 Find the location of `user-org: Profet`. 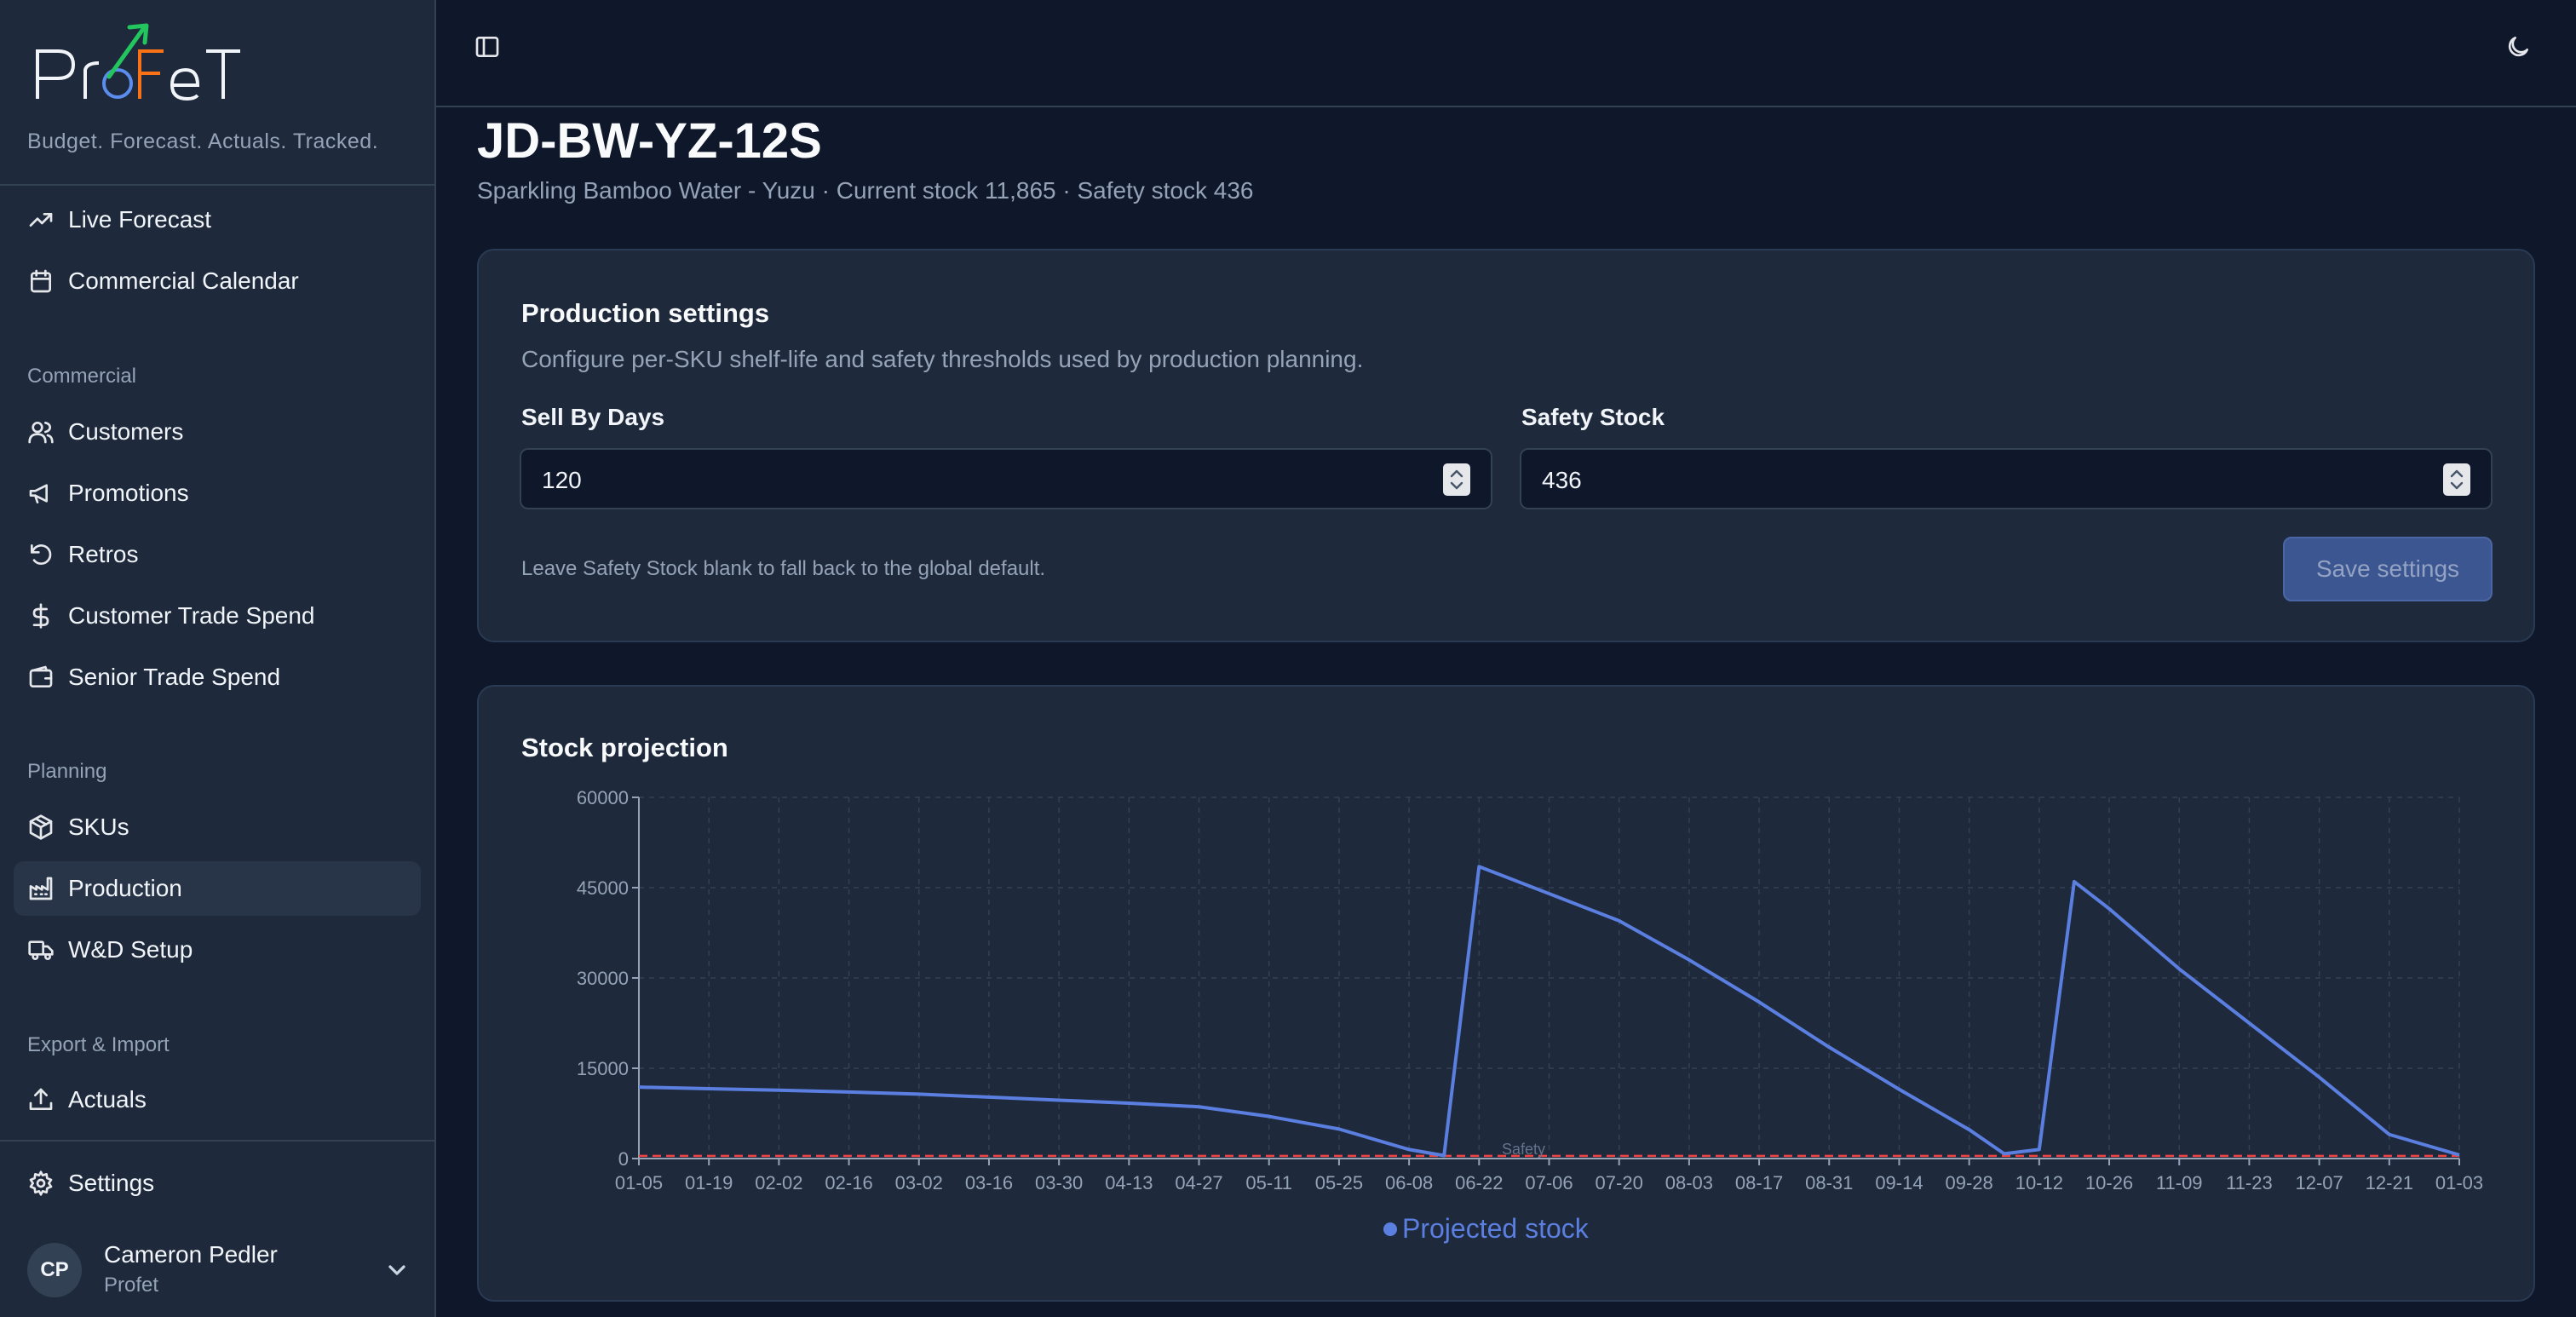

user-org: Profet is located at coordinates (131, 1285).